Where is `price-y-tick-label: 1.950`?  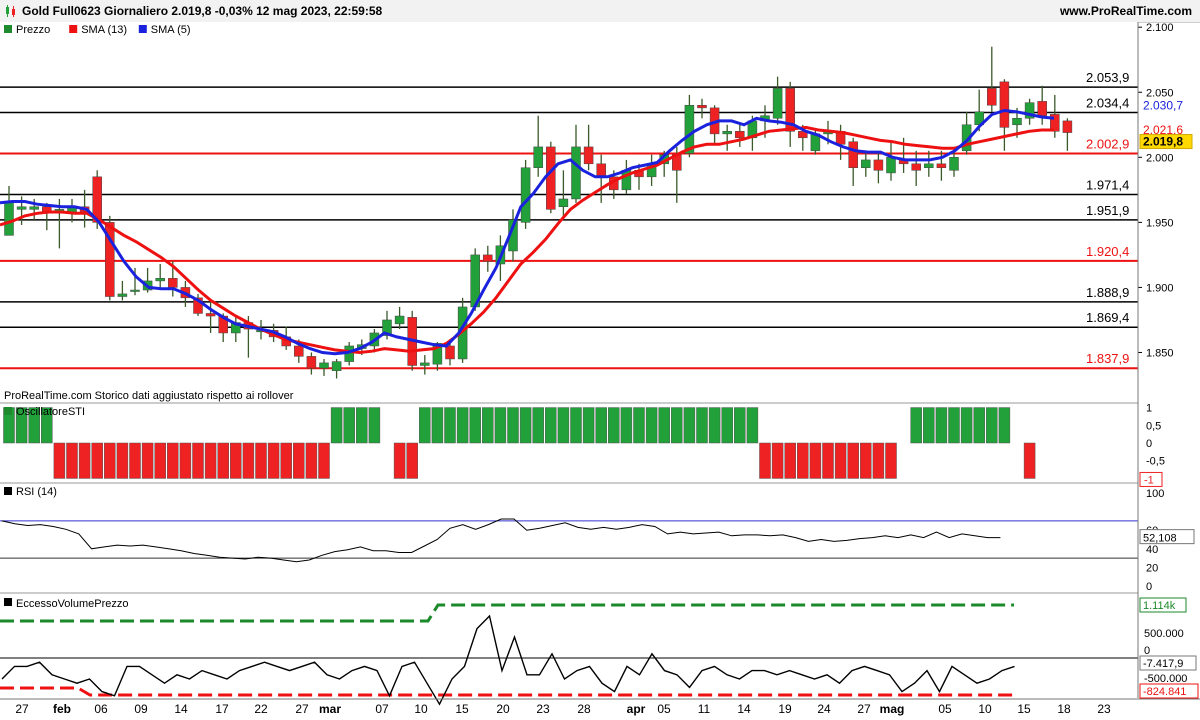
price-y-tick-label: 1.950 is located at coordinates (1160, 223).